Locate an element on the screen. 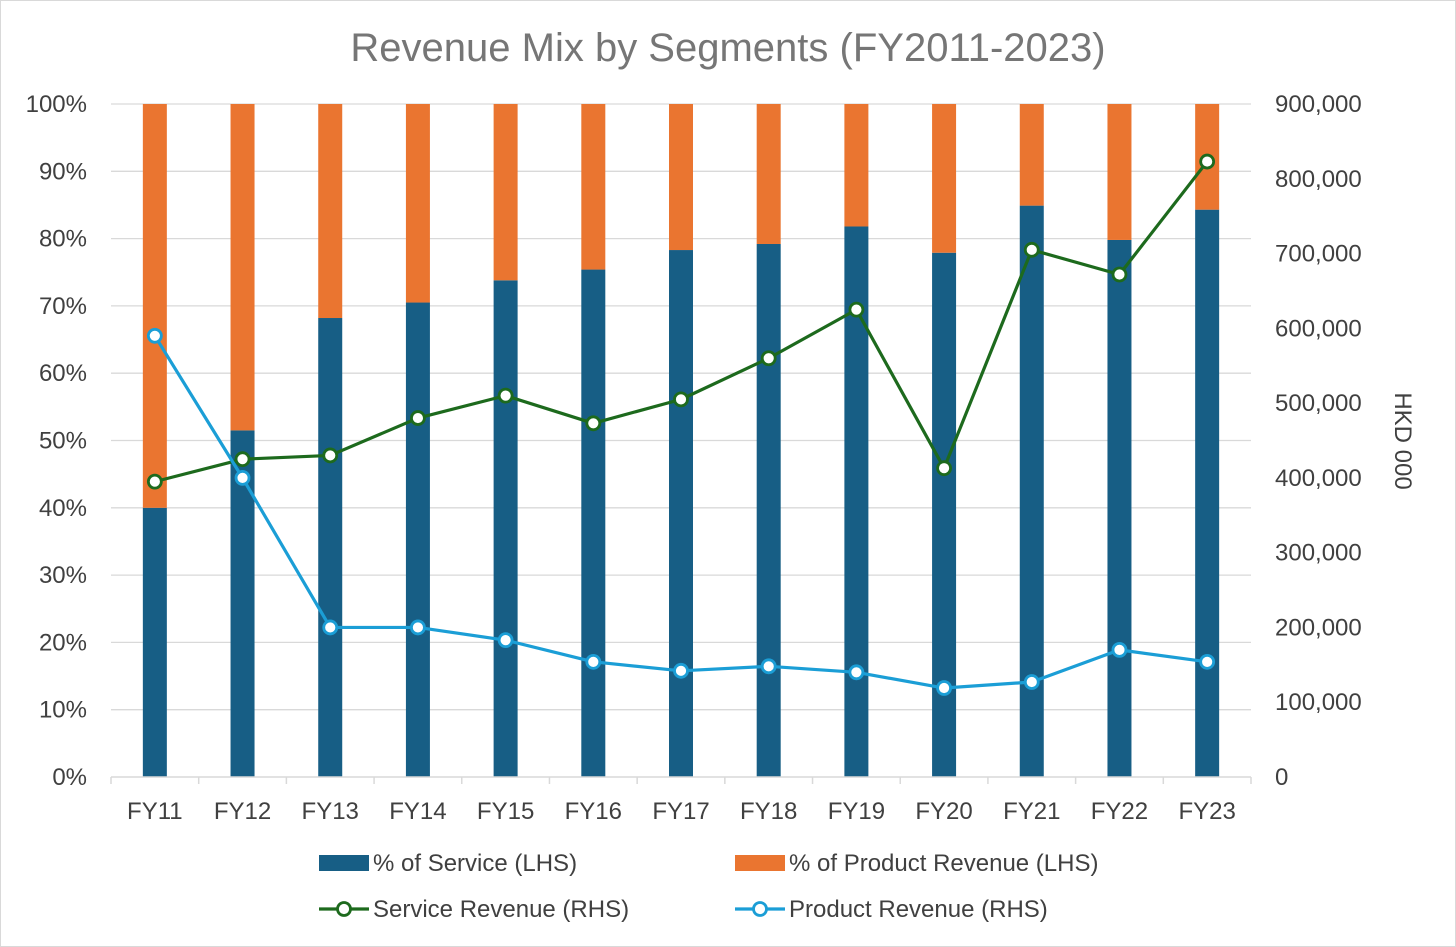 The image size is (1456, 947). x-tick-label: FY22 is located at coordinates (1119, 811).